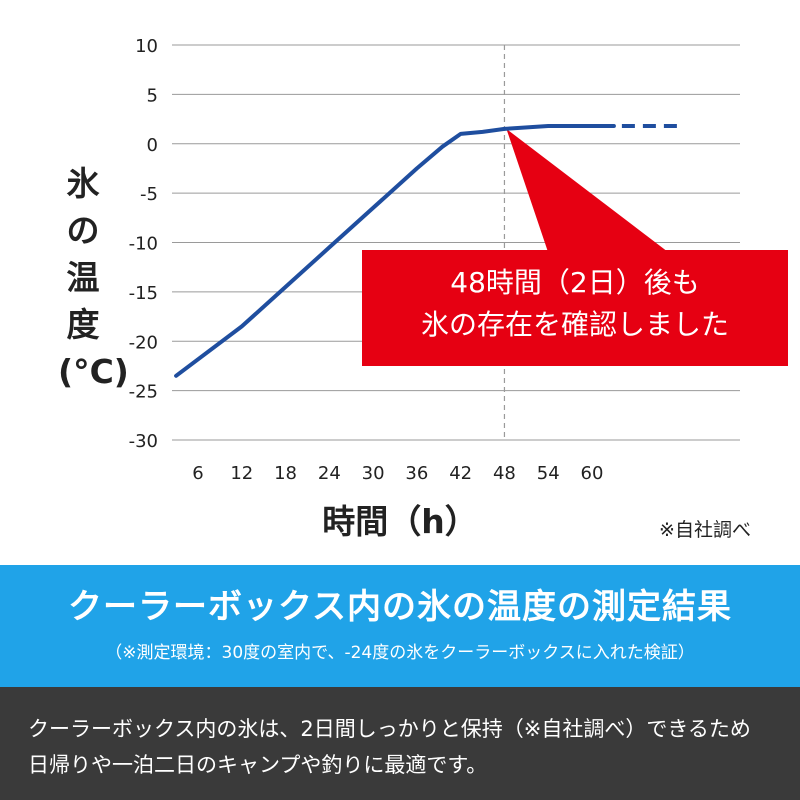 The height and width of the screenshot is (800, 800). Describe the element at coordinates (258, 765) in the screenshot. I see `footer-line: 日帰りや一泊二日のキャンプや釣りに最適です。` at that location.